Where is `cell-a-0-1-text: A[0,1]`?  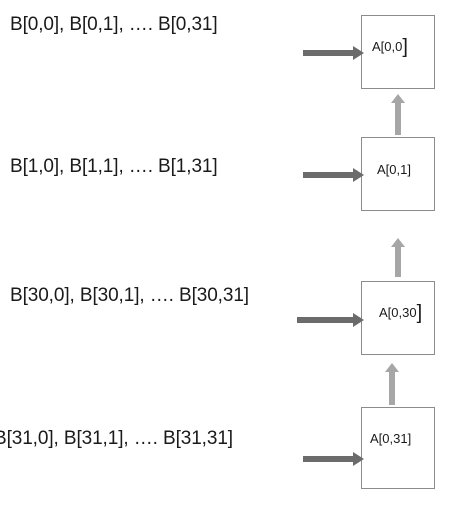 cell-a-0-1-text: A[0,1] is located at coordinates (394, 169).